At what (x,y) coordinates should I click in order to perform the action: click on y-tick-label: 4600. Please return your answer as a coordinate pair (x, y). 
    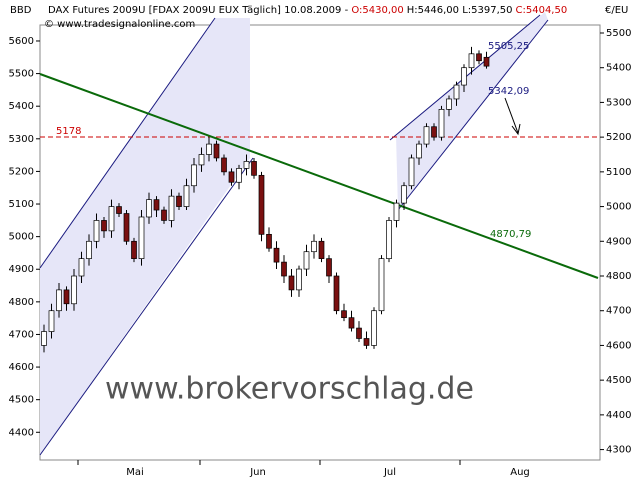
    Looking at the image, I should click on (618, 345).